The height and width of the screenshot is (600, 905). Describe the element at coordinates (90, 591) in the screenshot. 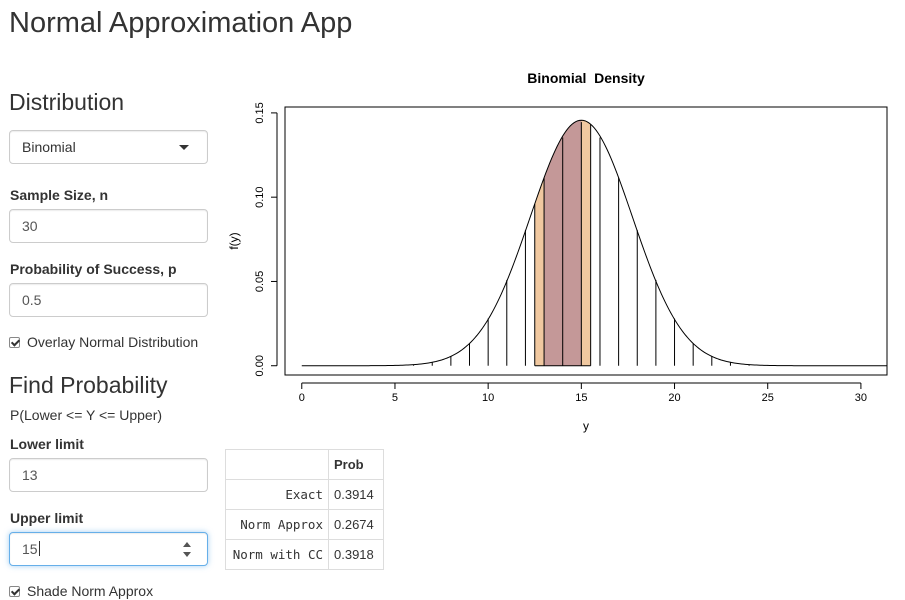

I see `shade-norm-label: Shade Norm Approx` at that location.